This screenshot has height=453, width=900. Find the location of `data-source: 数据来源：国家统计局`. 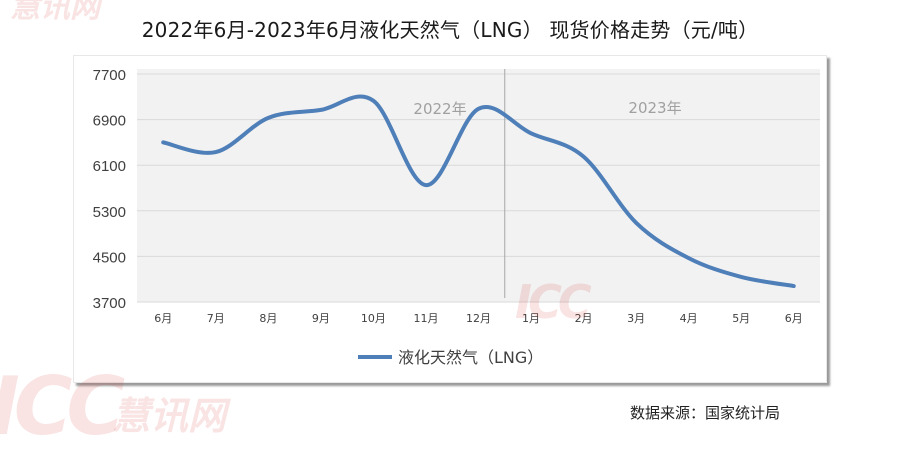

data-source: 数据来源：国家统计局 is located at coordinates (705, 413).